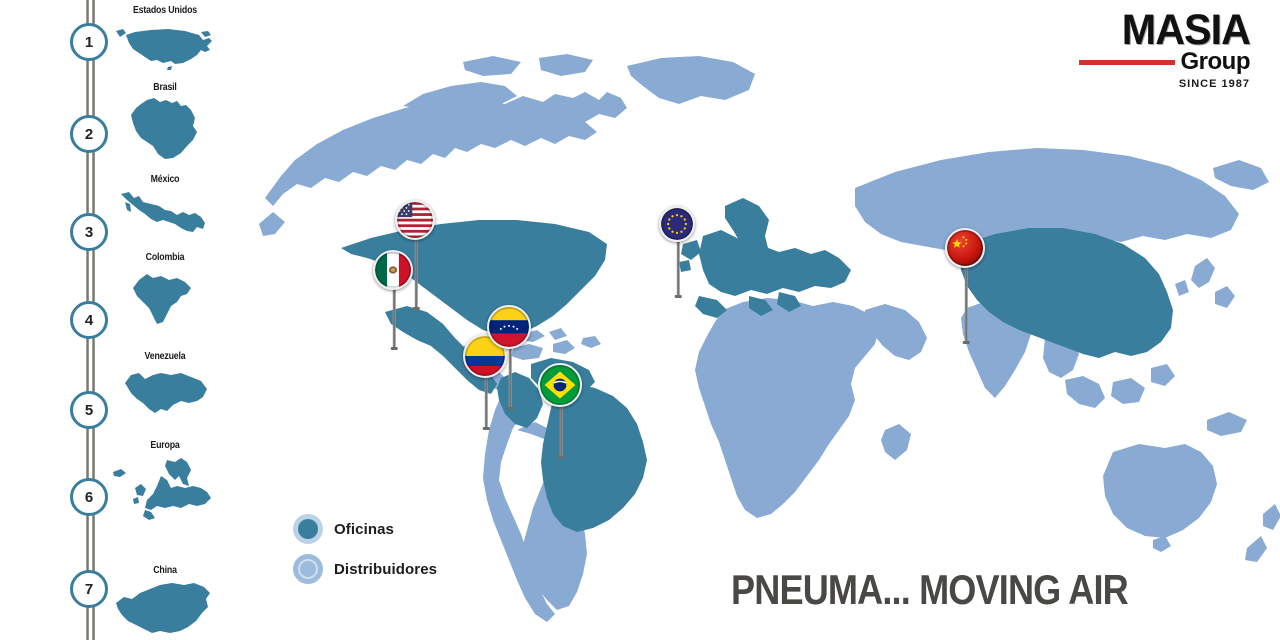 This screenshot has height=640, width=1280. I want to click on step-number: 7, so click(89, 589).